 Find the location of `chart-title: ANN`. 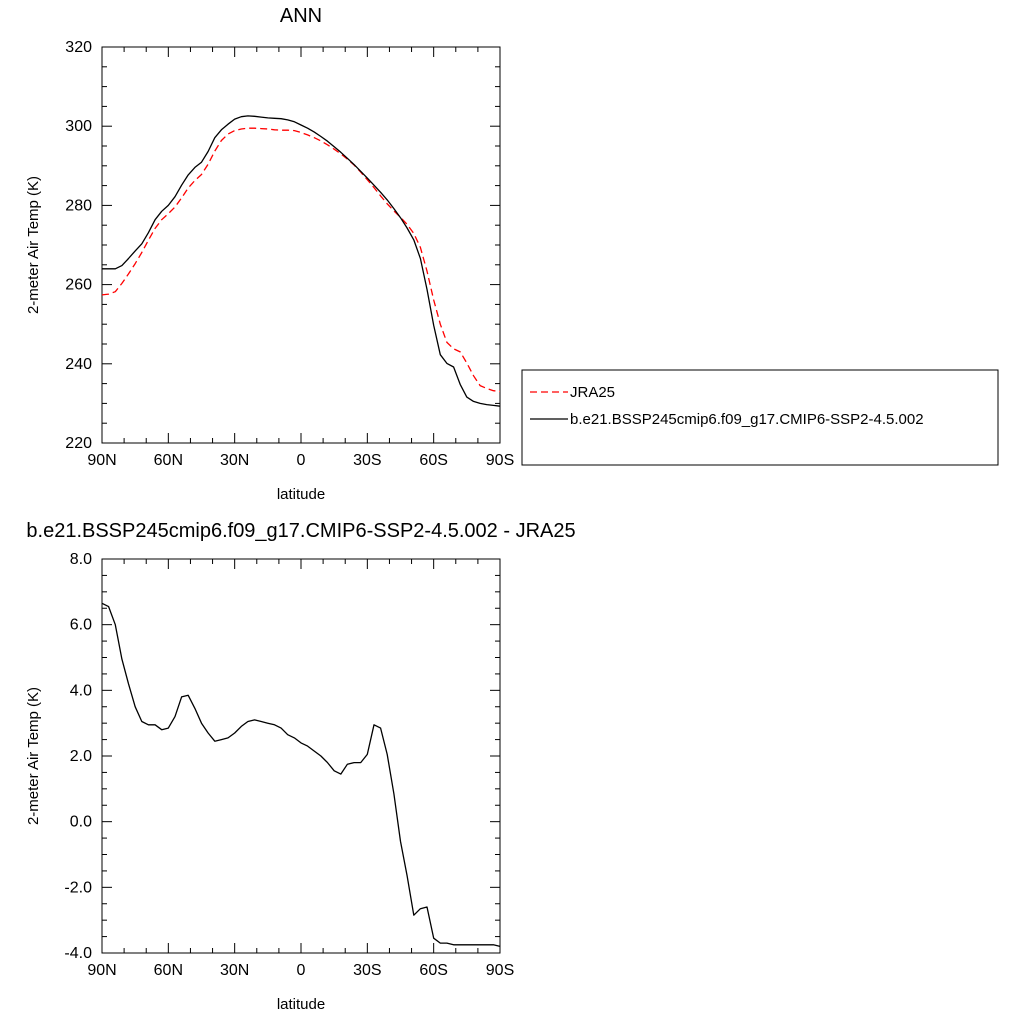

chart-title: ANN is located at coordinates (301, 16).